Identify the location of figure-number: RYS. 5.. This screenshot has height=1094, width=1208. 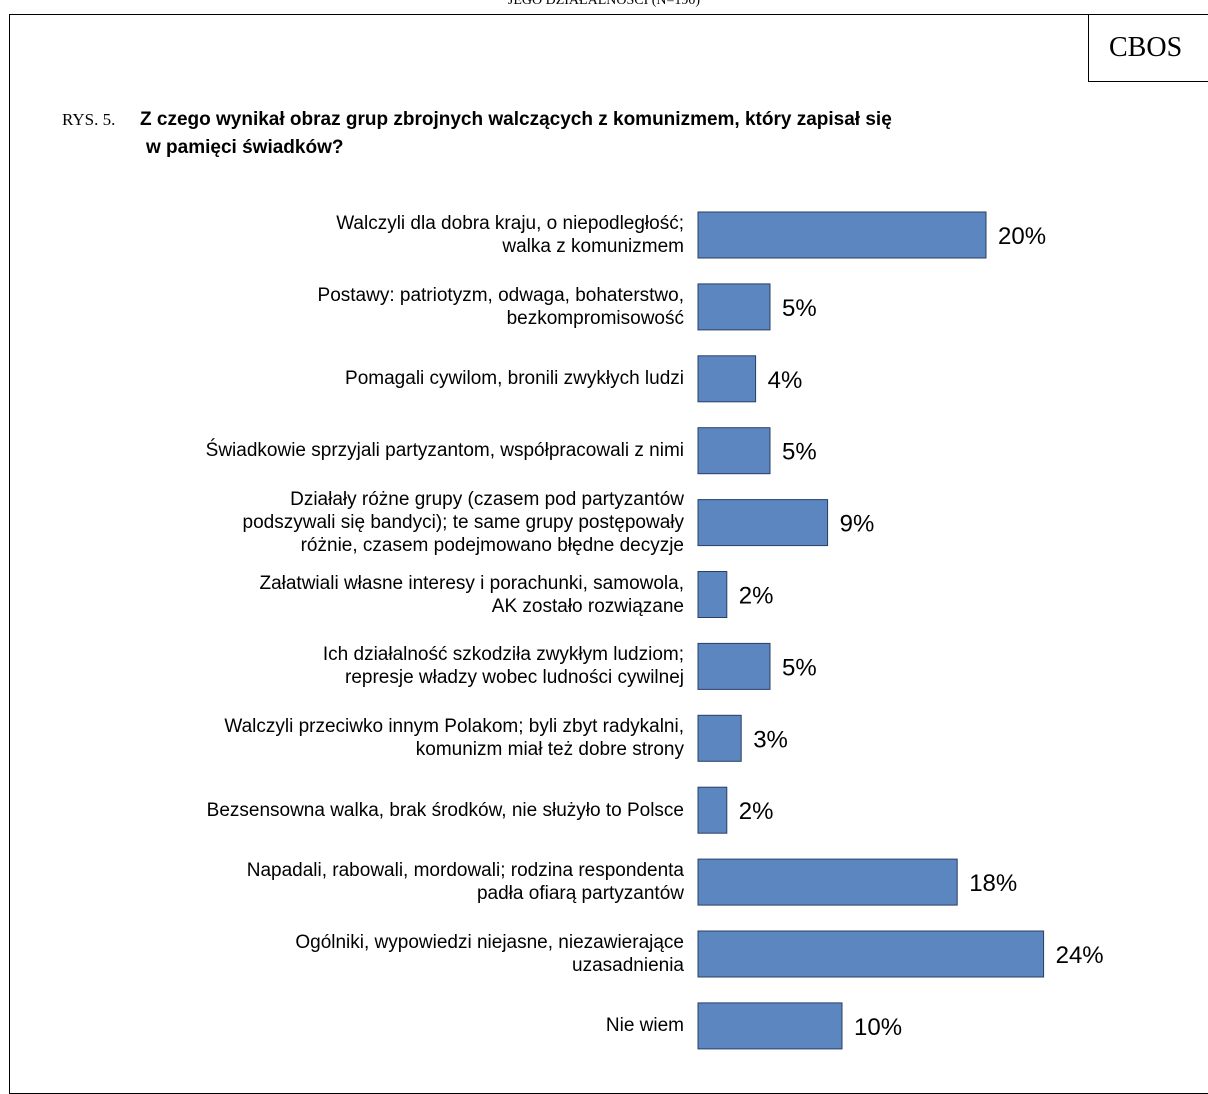
(89, 119).